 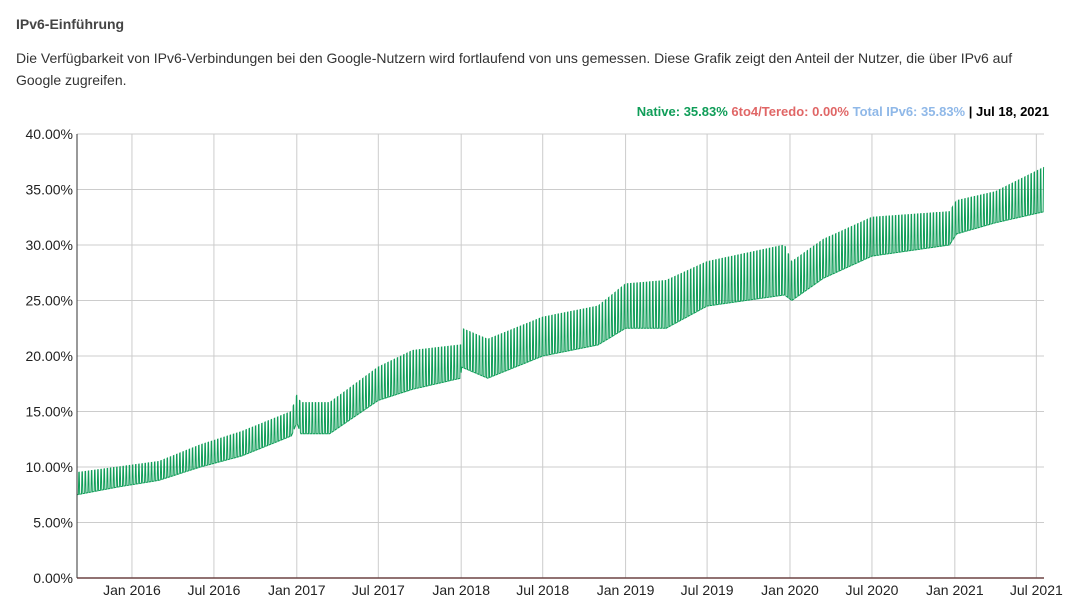 What do you see at coordinates (909, 111) in the screenshot?
I see `legend-total: Total IPv6: 35.83%` at bounding box center [909, 111].